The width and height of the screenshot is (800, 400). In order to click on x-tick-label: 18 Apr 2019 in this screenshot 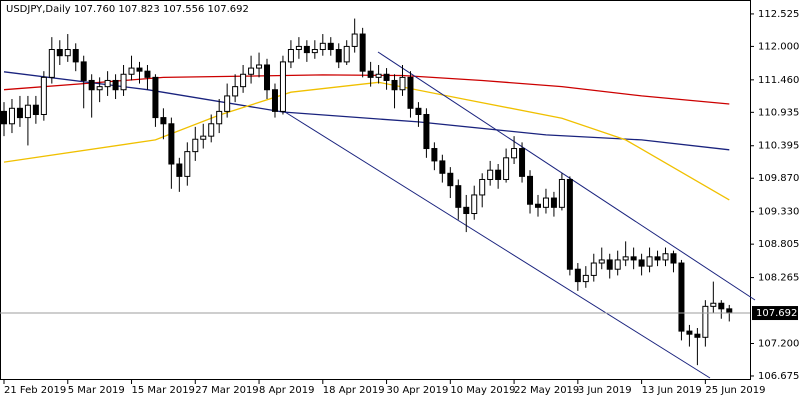, I will do `click(354, 390)`.